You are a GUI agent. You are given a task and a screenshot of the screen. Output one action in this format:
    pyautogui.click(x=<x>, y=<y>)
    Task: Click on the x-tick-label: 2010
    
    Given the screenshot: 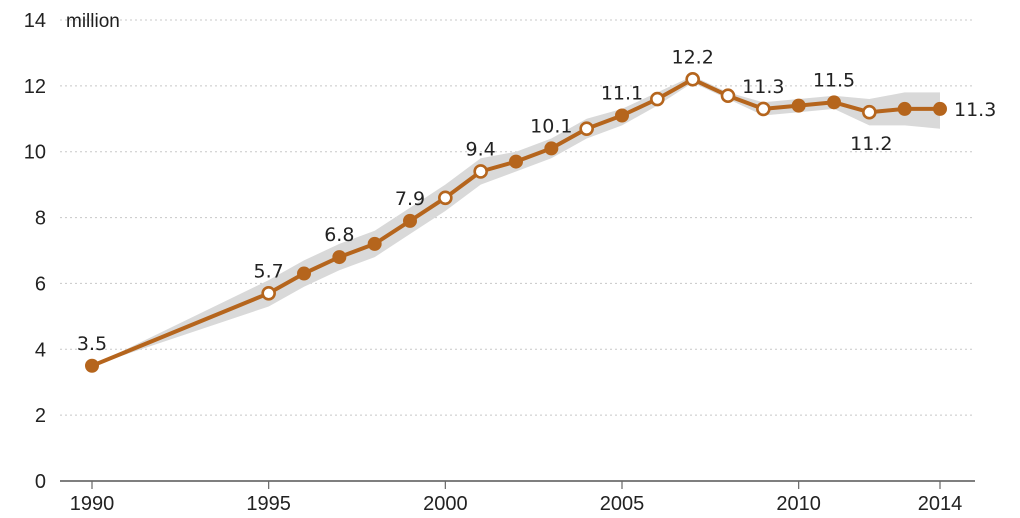 What is the action you would take?
    pyautogui.click(x=798, y=504)
    